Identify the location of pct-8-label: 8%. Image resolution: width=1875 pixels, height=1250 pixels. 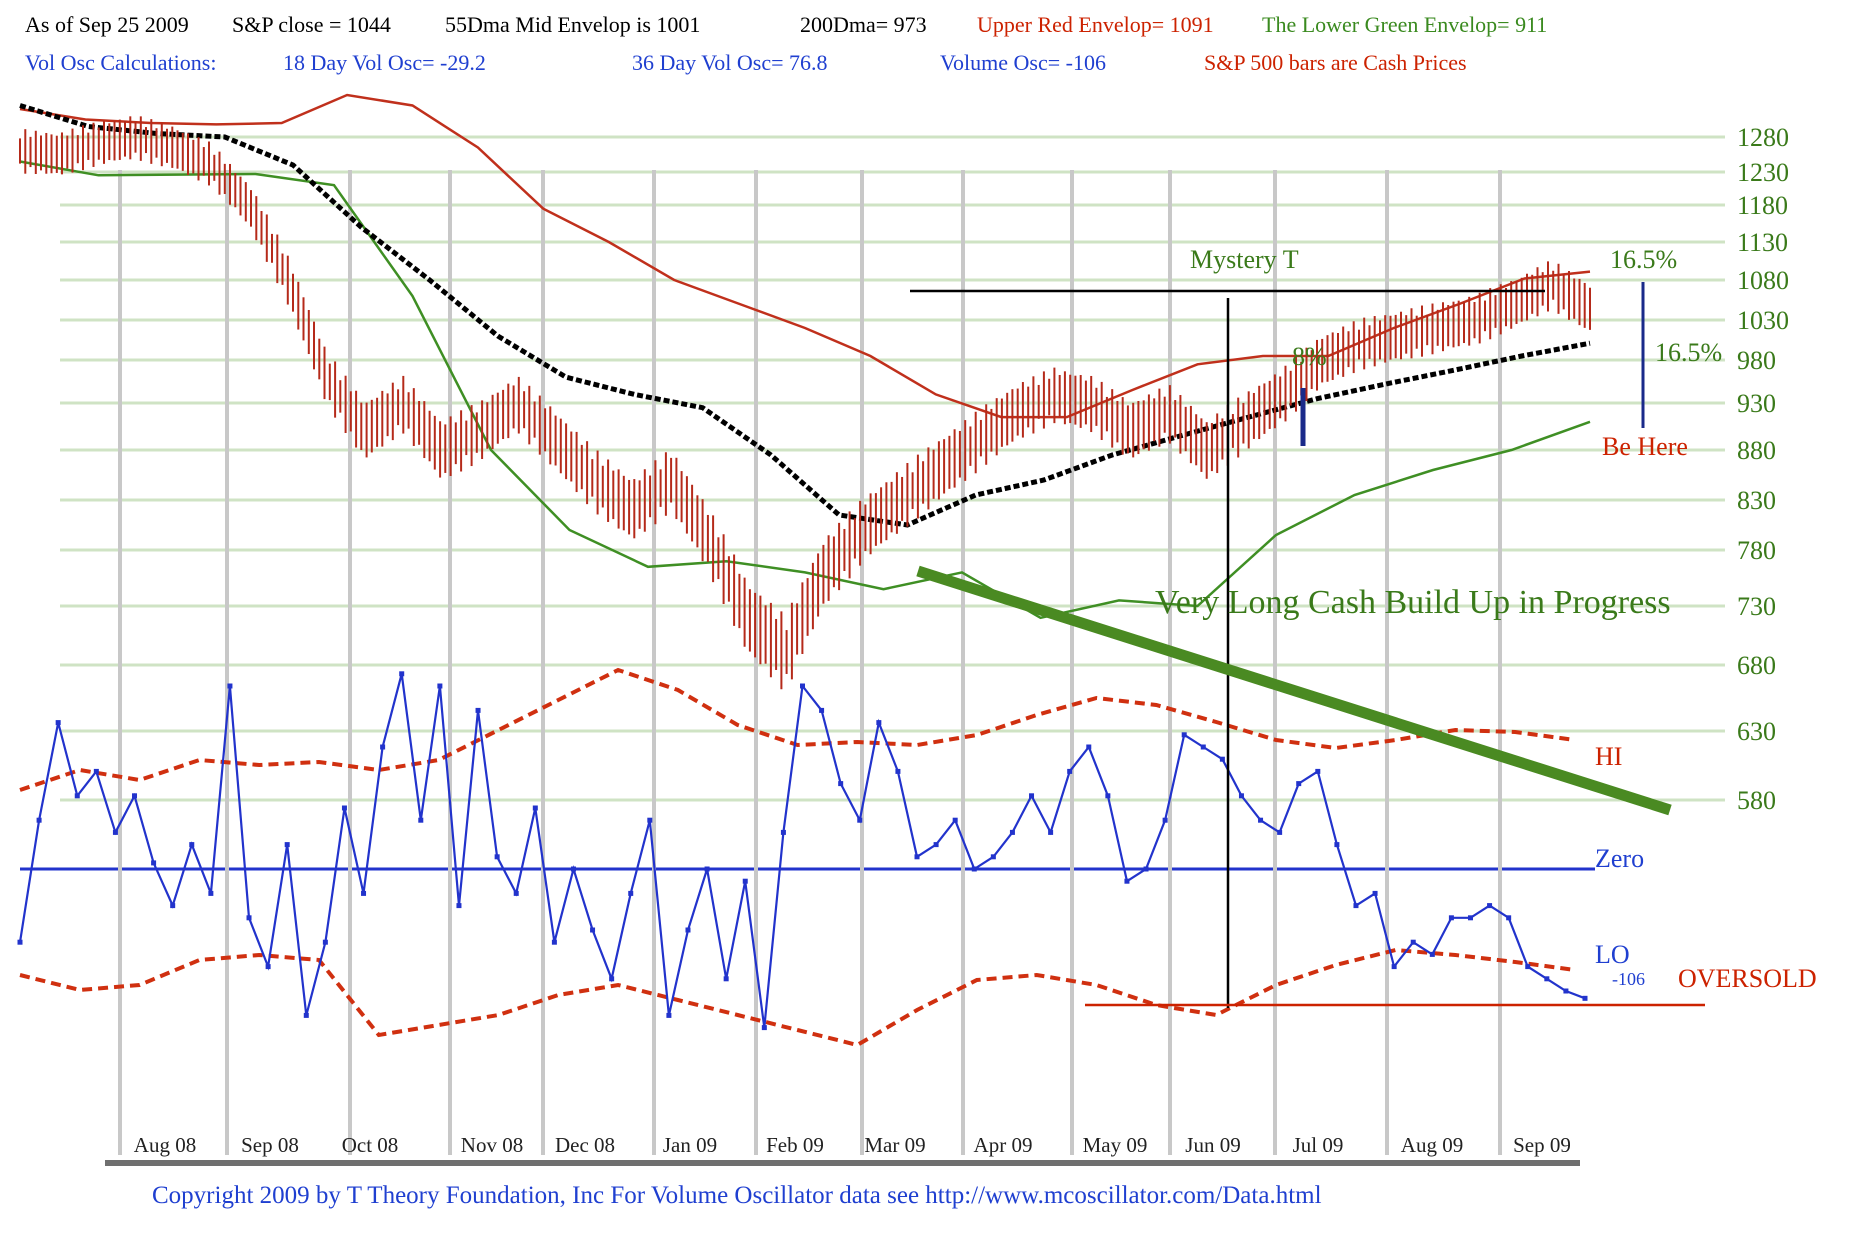
(1309, 356).